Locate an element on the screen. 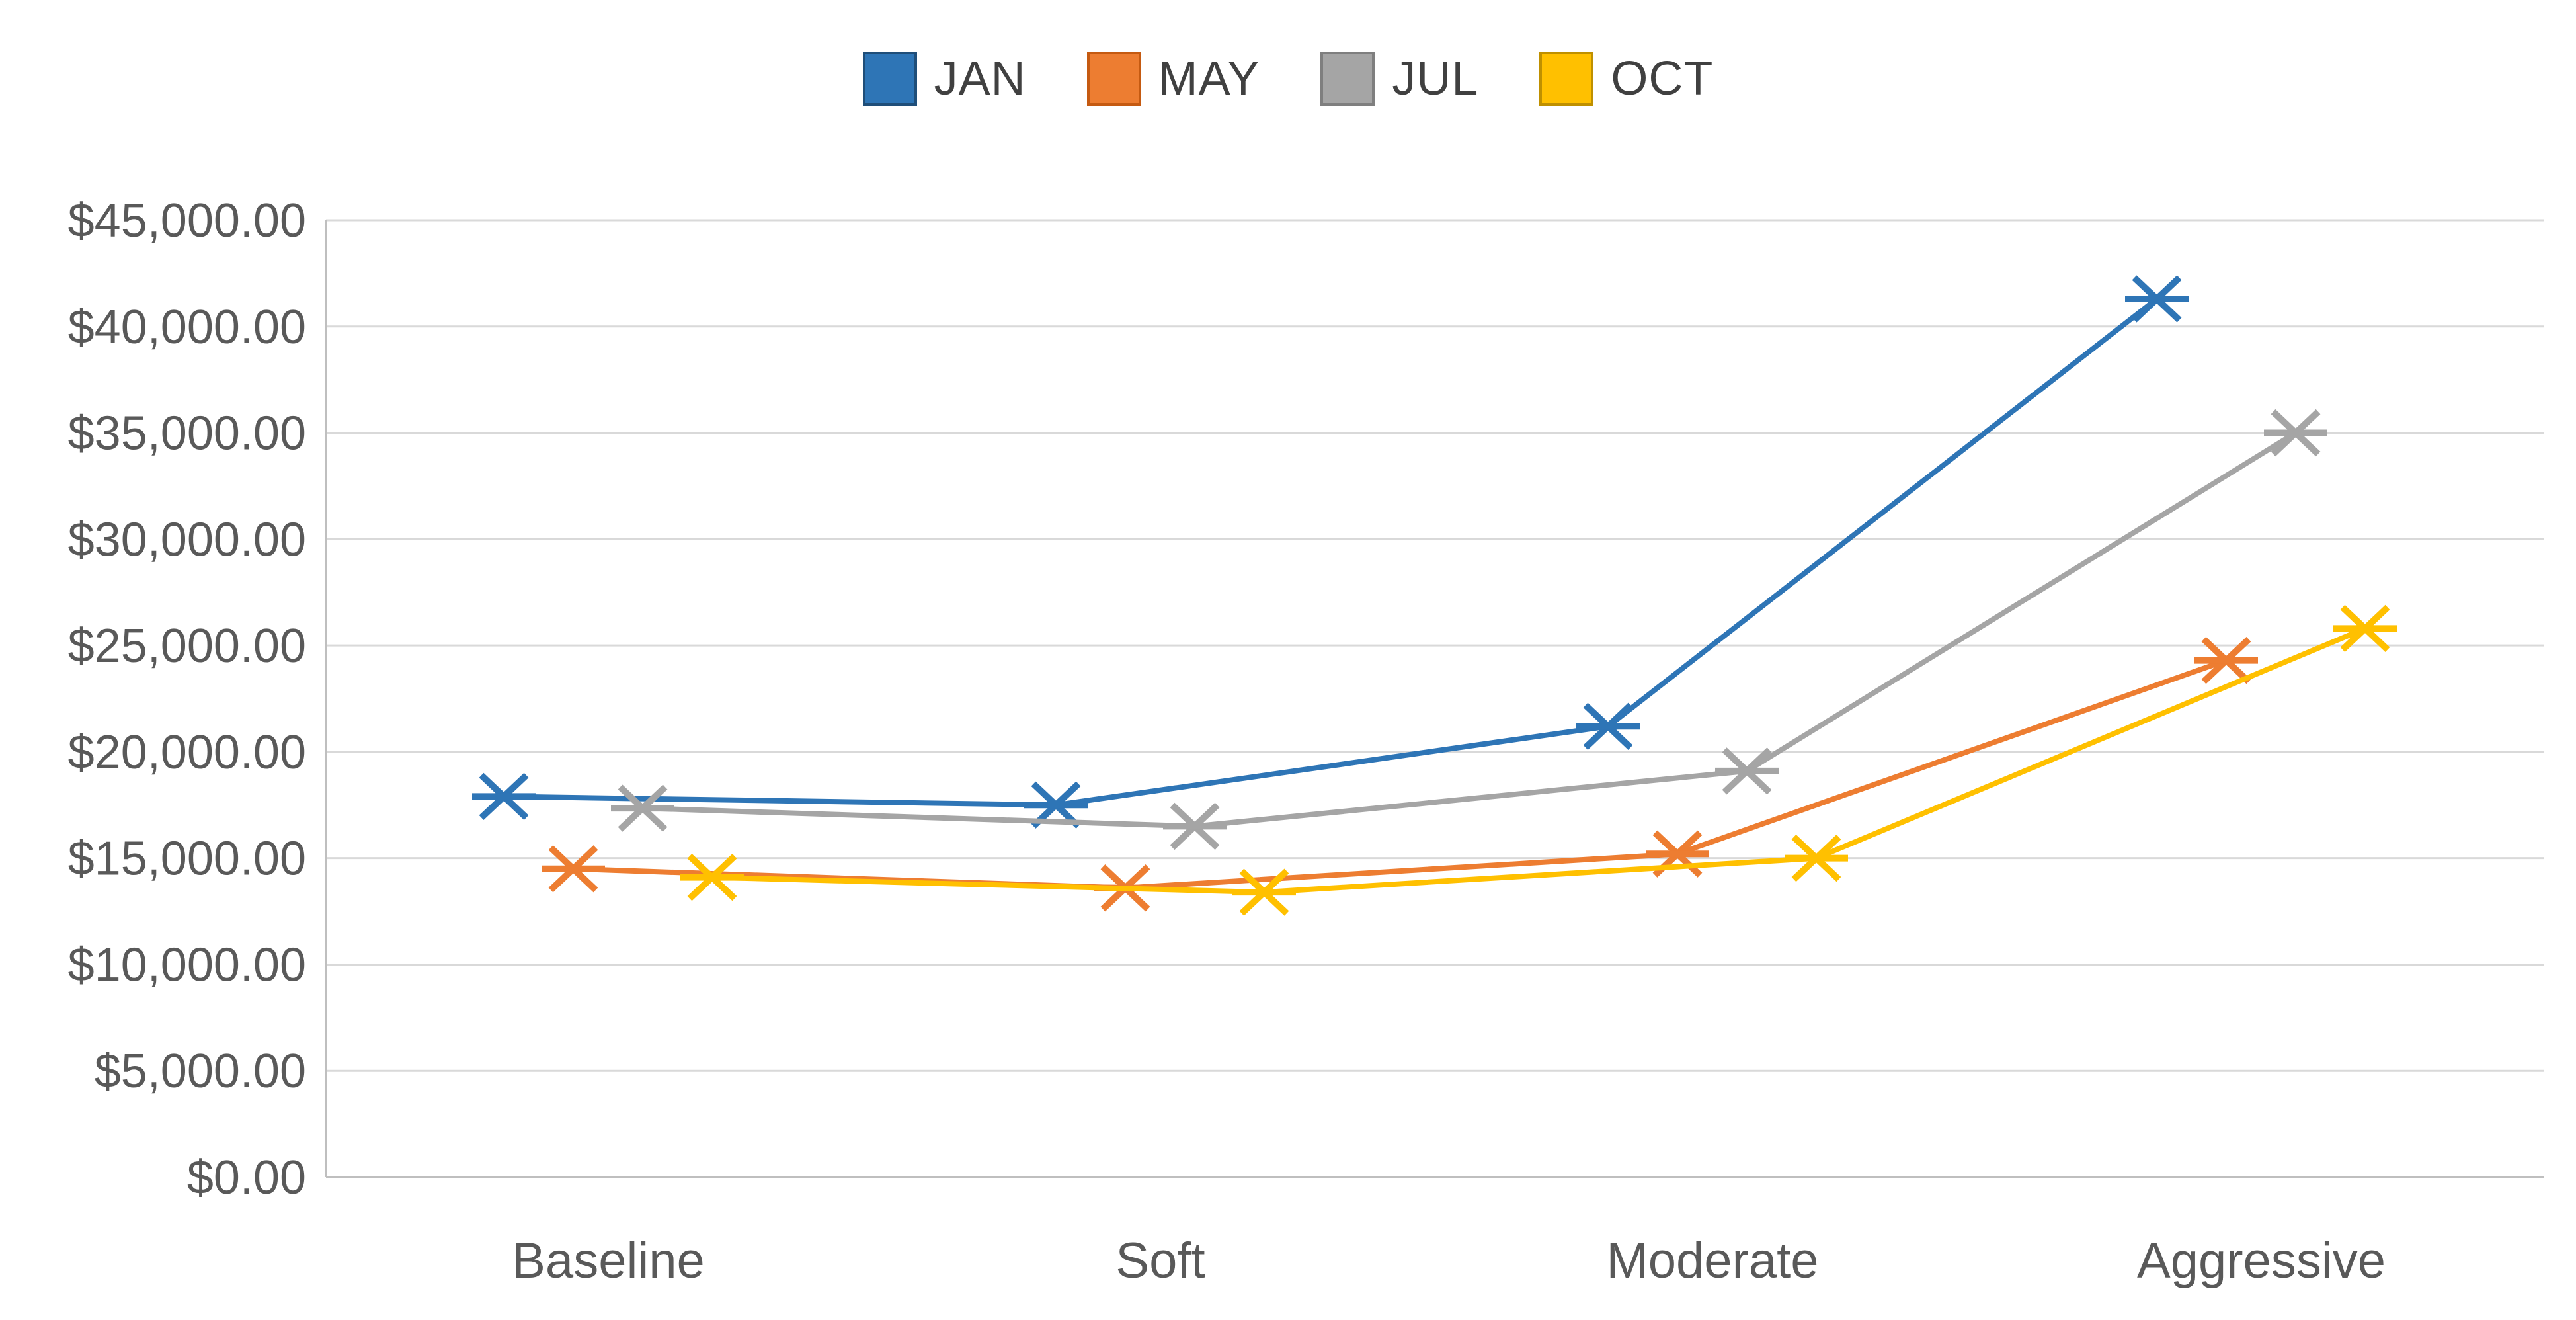 This screenshot has width=2576, height=1320. legend-label-jul: JUL is located at coordinates (1435, 78).